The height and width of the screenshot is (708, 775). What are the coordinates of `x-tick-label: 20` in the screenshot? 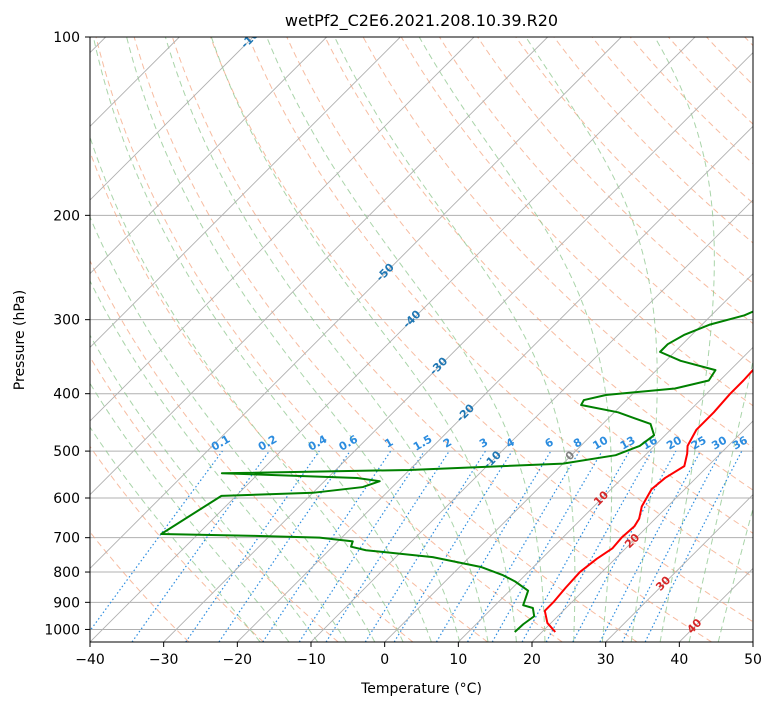 It's located at (532, 660).